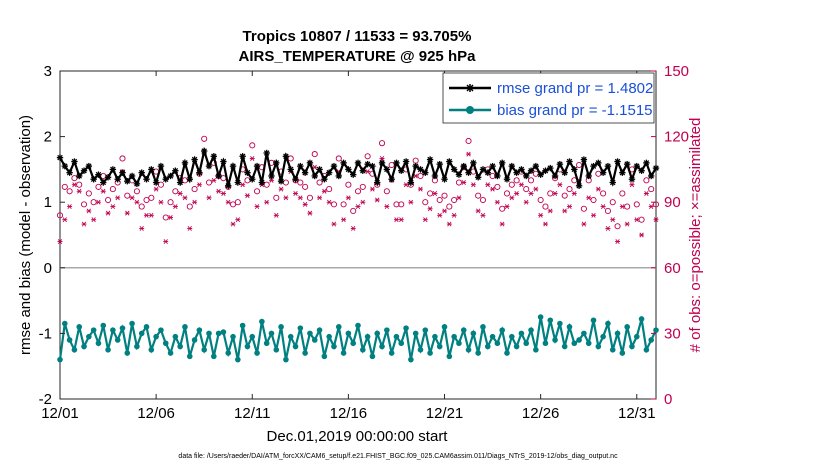 This screenshot has height=470, width=830. I want to click on x-tick-label: 12/01, so click(60, 413).